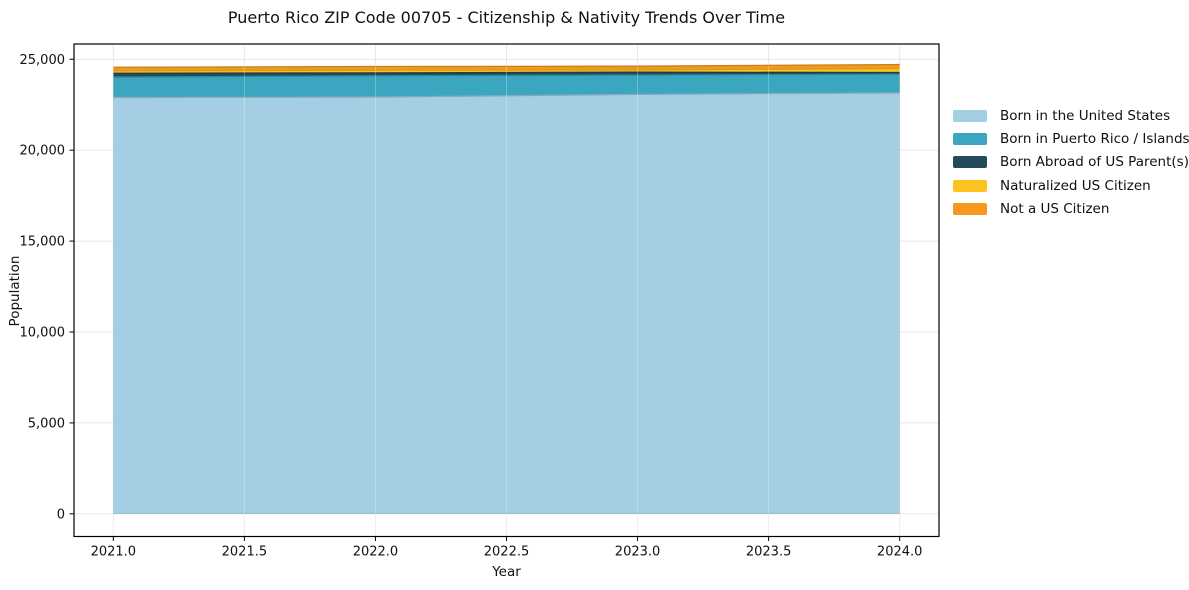  Describe the element at coordinates (1055, 209) in the screenshot. I see `legend-label: Not a US Citizen` at that location.